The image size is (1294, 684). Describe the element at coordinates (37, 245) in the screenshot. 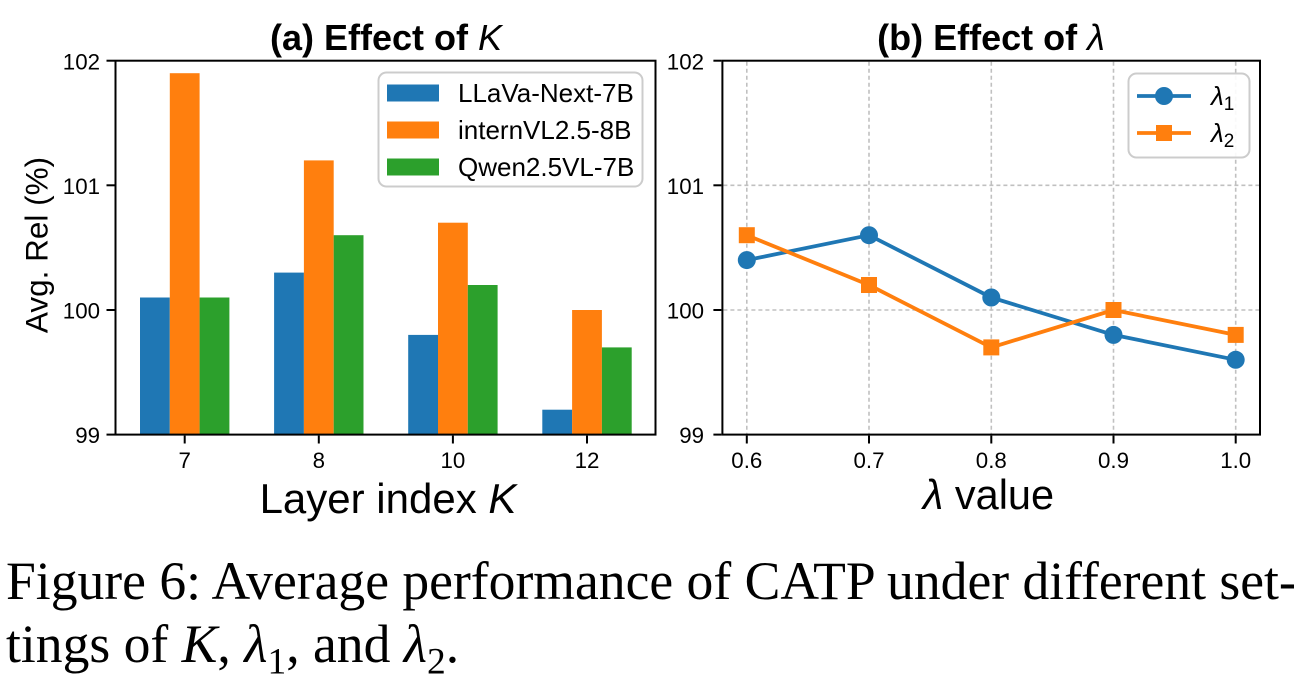

I see `svg-text: Avg. Rel (%)` at that location.